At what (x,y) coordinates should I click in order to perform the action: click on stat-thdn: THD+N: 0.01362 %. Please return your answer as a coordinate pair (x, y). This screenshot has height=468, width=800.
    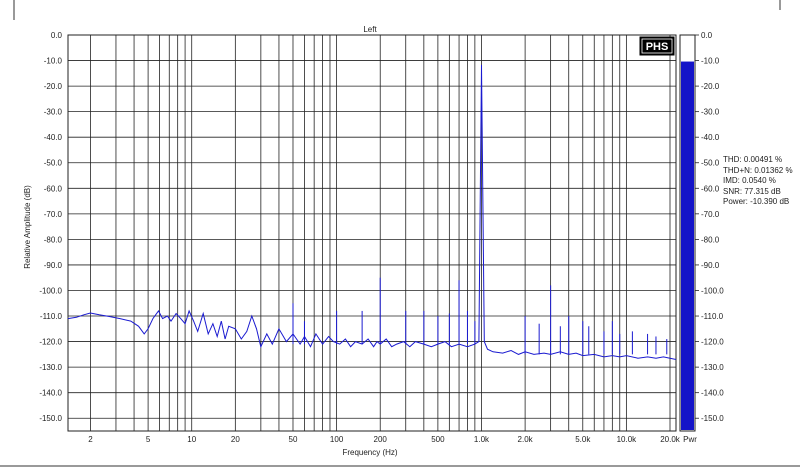
    Looking at the image, I should click on (758, 170).